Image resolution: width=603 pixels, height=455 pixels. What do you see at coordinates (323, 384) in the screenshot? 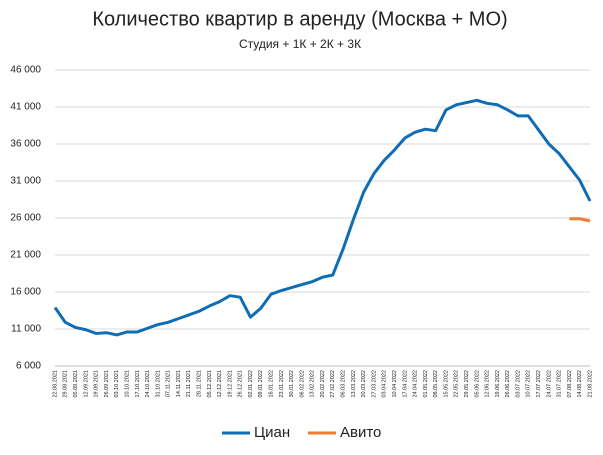
I see `x-tick-label: 20.02.2022` at bounding box center [323, 384].